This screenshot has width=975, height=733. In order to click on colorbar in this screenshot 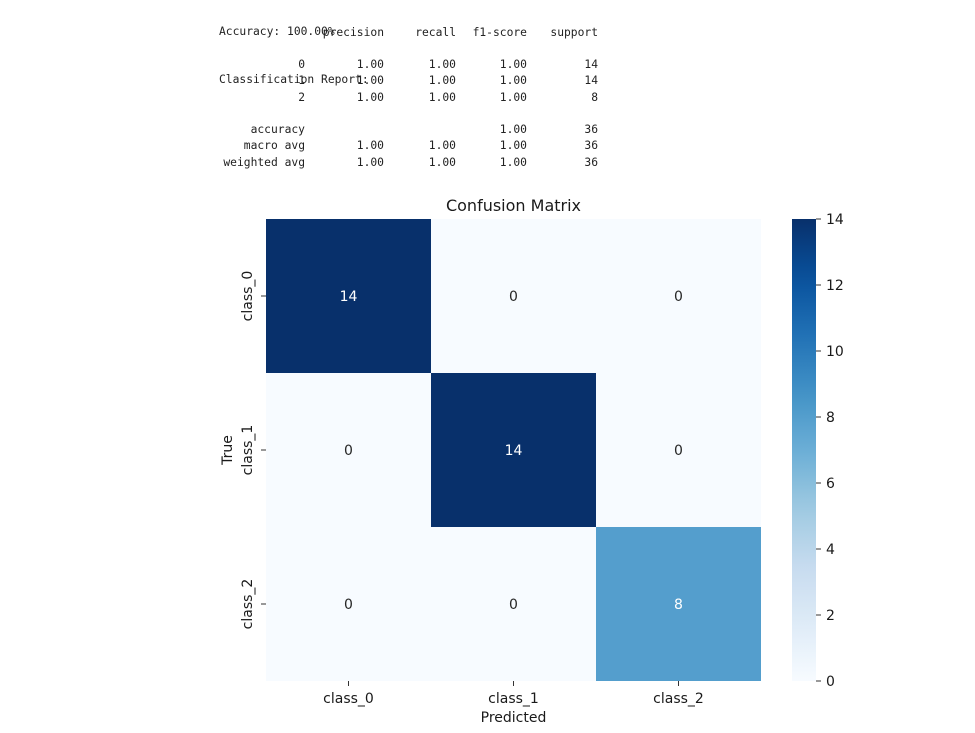, I will do `click(804, 450)`.